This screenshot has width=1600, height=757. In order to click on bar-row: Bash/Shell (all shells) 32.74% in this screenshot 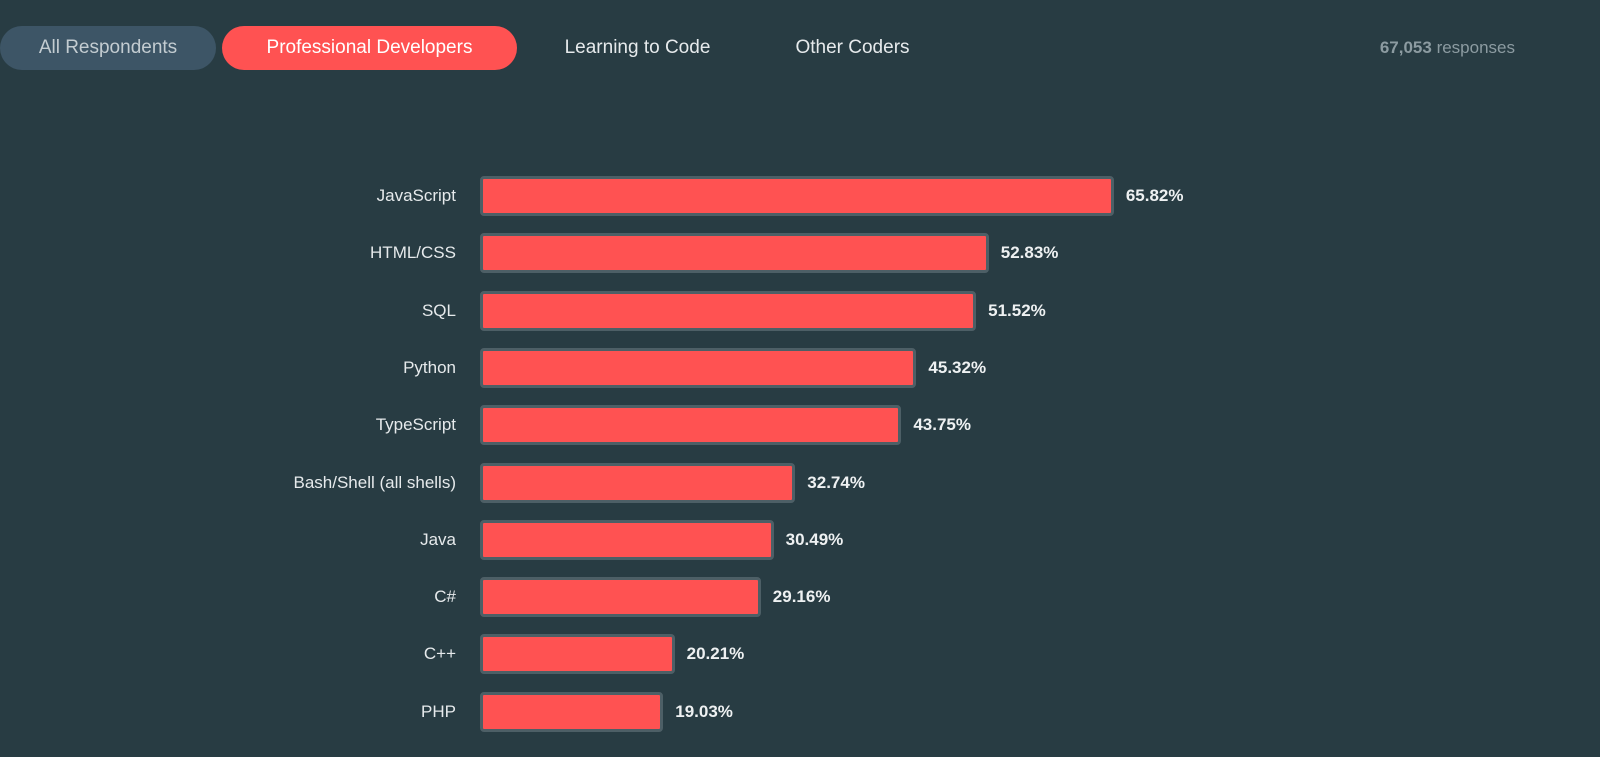, I will do `click(800, 482)`.